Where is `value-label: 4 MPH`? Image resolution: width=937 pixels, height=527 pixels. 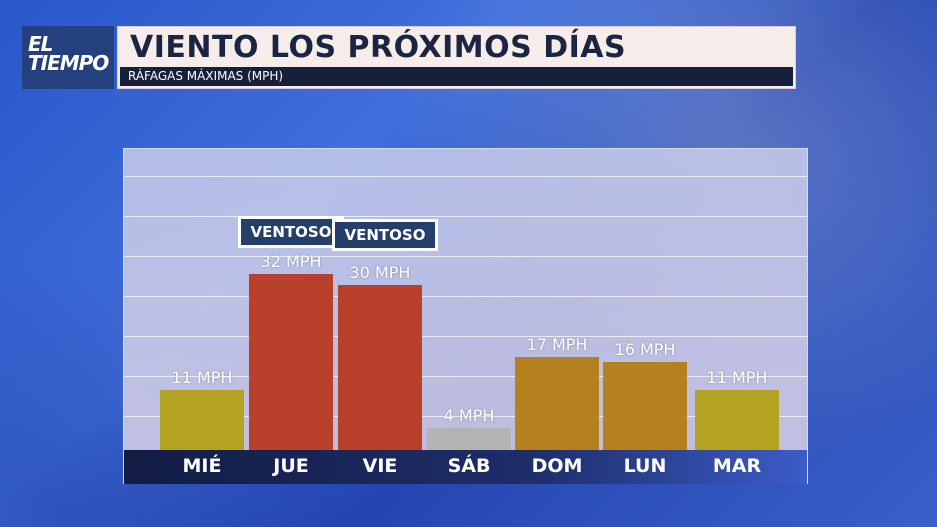 value-label: 4 MPH is located at coordinates (469, 415).